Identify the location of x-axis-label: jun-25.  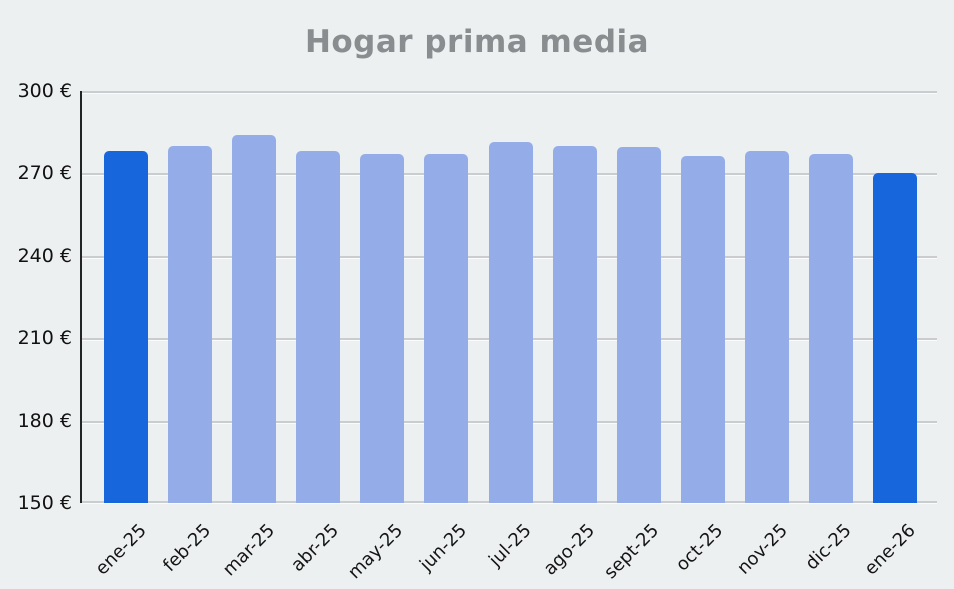
(443, 548).